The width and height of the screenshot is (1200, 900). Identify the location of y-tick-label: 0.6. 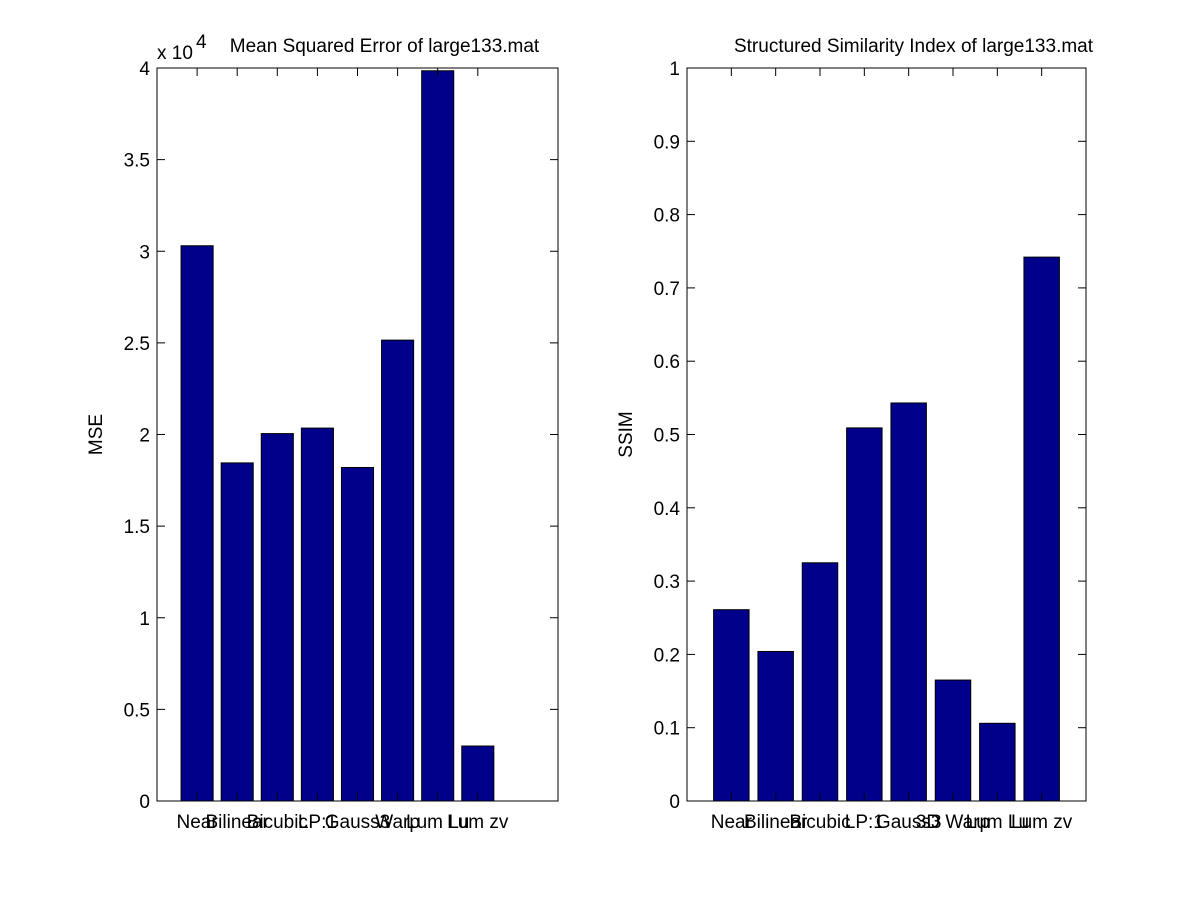
(667, 362).